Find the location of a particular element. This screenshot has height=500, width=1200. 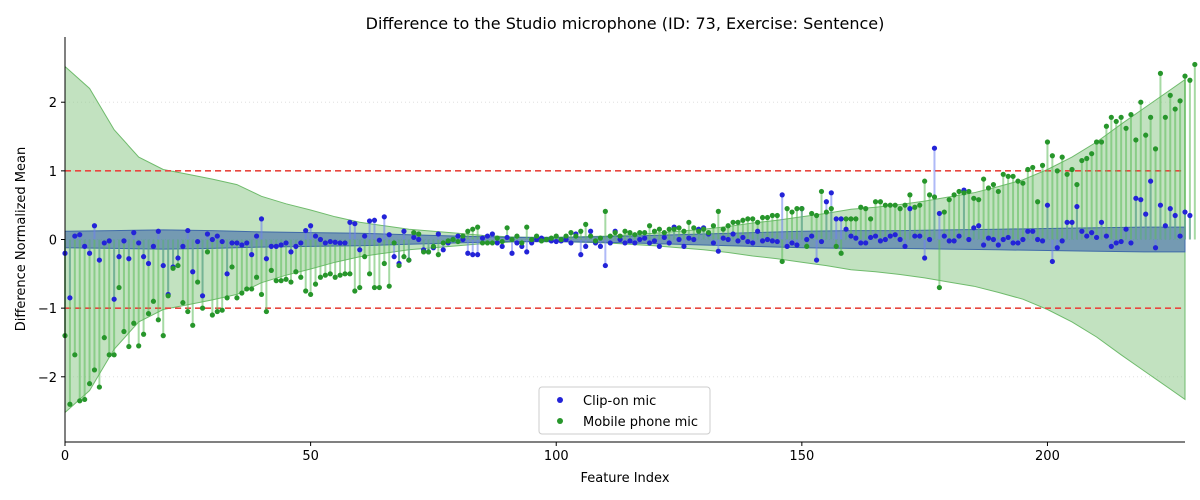

y-tick-label-3: 1 is located at coordinates (53, 172).